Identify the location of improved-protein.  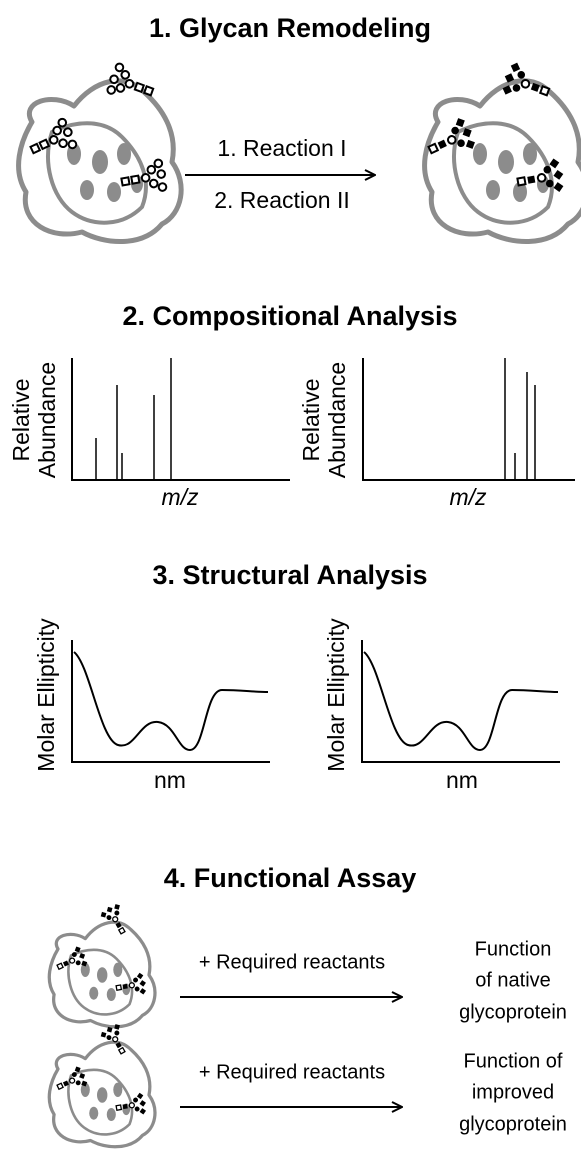
(102, 1084).